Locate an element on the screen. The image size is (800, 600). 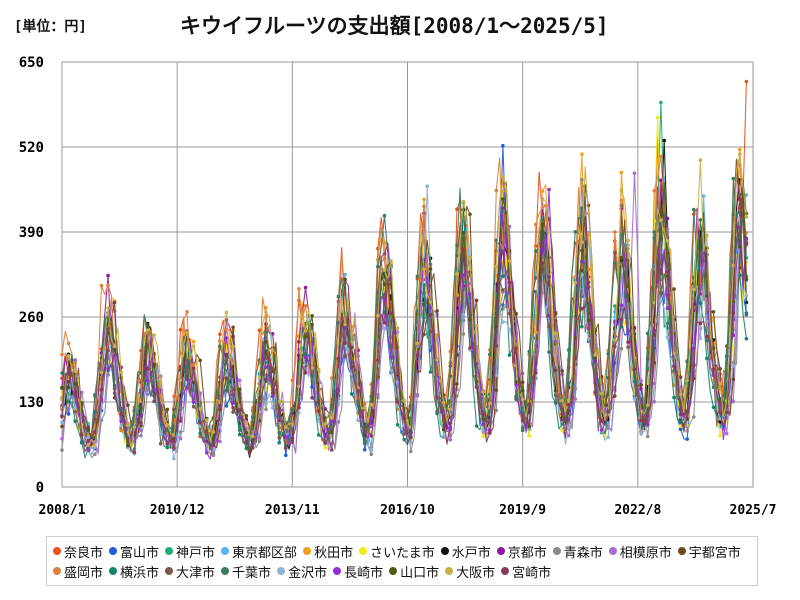
legend-label: 相模原市 is located at coordinates (645, 553).